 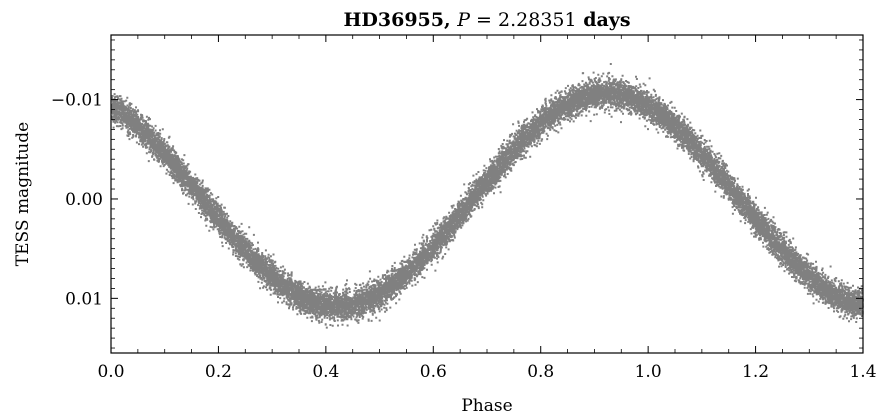 I want to click on y-axis-label: TESS magnitude, so click(x=23, y=194).